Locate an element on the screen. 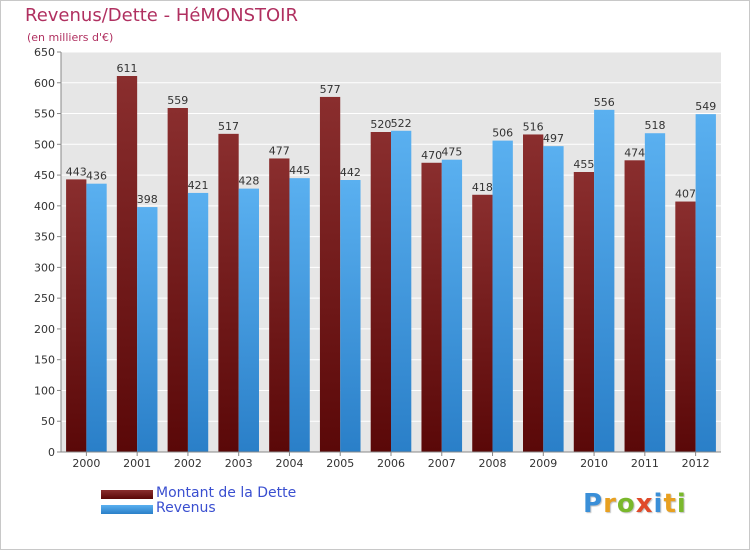 This screenshot has width=750, height=550. logo-letter: o is located at coordinates (626, 504).